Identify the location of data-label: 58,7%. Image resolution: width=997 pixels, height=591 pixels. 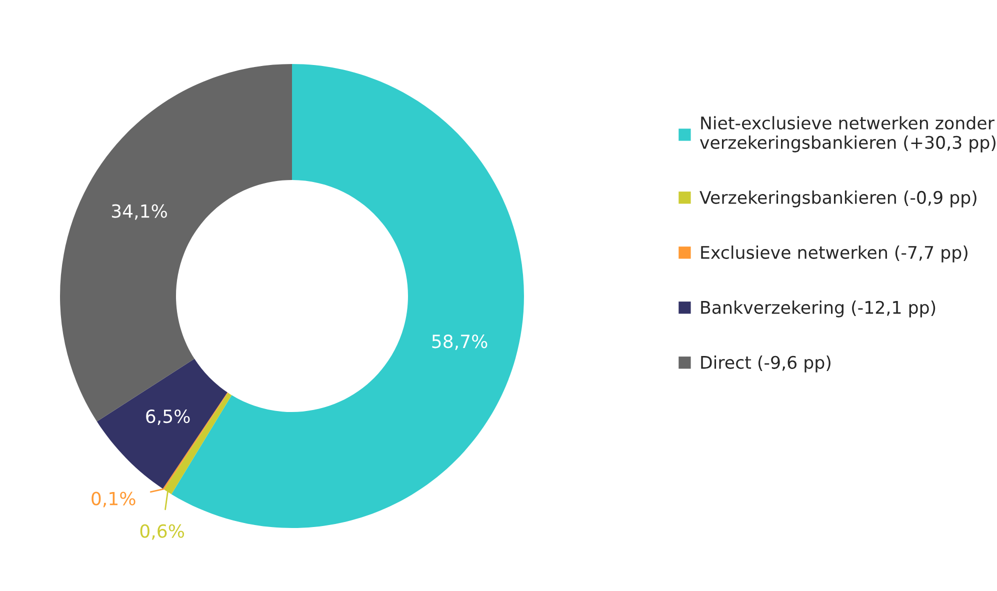
(460, 342).